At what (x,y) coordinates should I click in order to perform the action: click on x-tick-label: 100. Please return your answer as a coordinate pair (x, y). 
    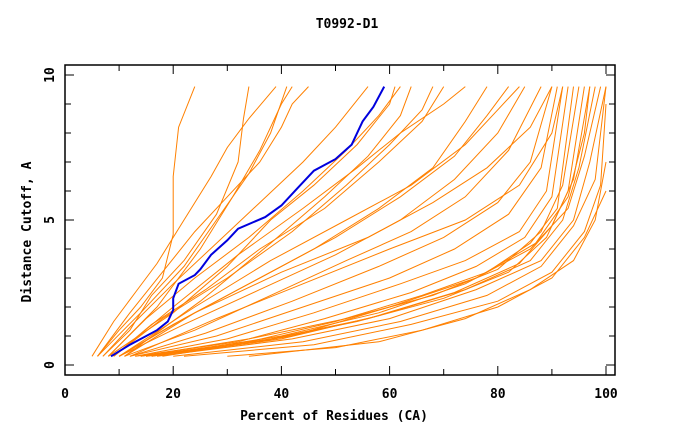
    Looking at the image, I should click on (606, 394).